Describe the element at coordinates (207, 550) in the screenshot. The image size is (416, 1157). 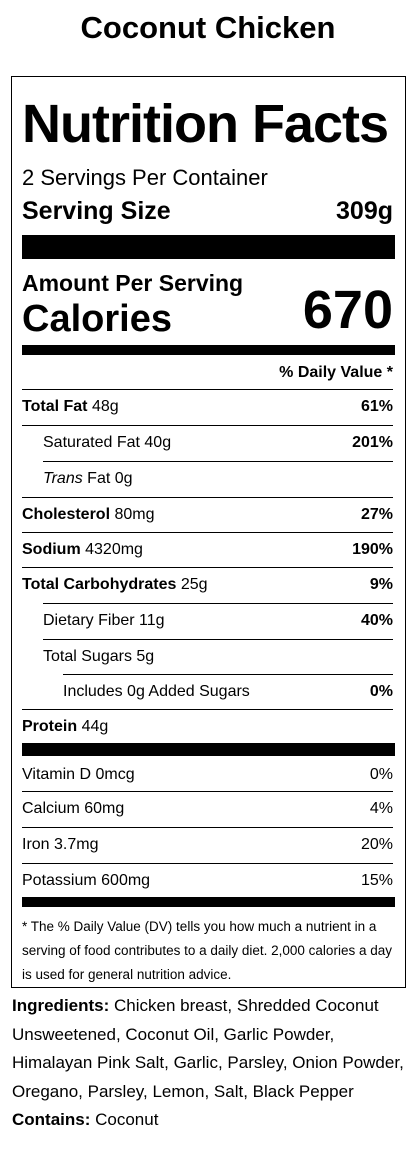
I see `nutrient-row-sodium: Sodium 4320mg 190%` at that location.